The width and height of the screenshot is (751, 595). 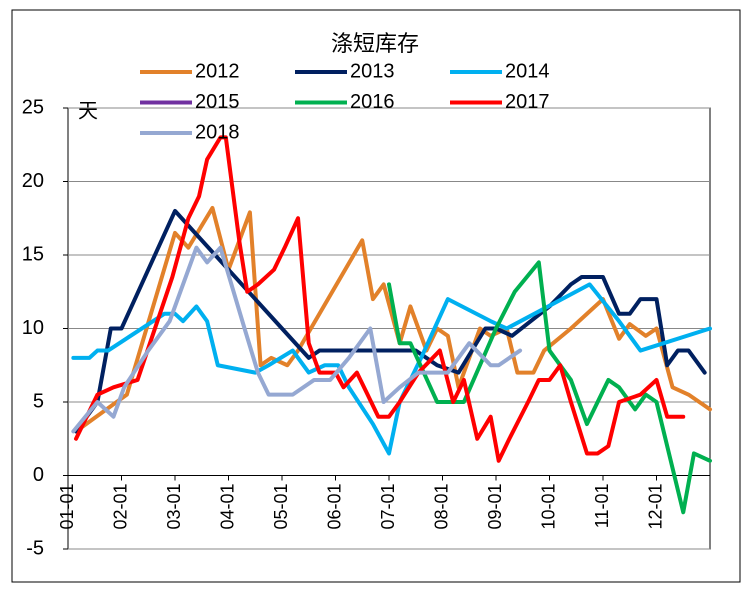 What do you see at coordinates (33, 328) in the screenshot?
I see `y-tick-label: 10` at bounding box center [33, 328].